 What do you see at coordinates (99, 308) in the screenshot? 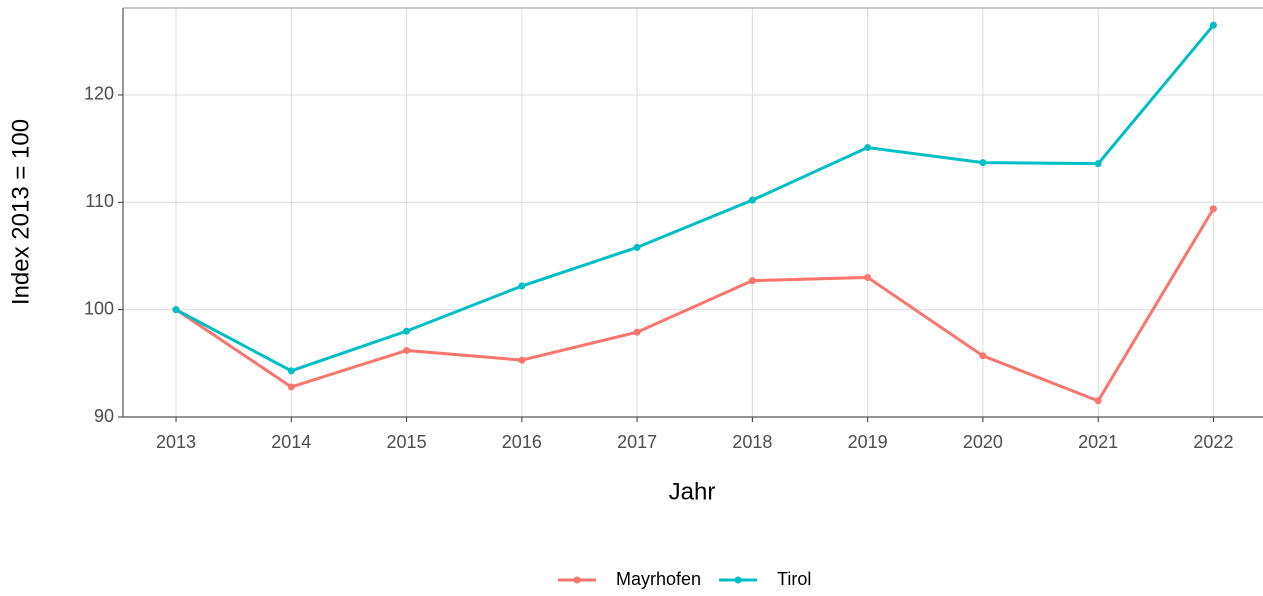
I see `y-tick-label: 100` at bounding box center [99, 308].